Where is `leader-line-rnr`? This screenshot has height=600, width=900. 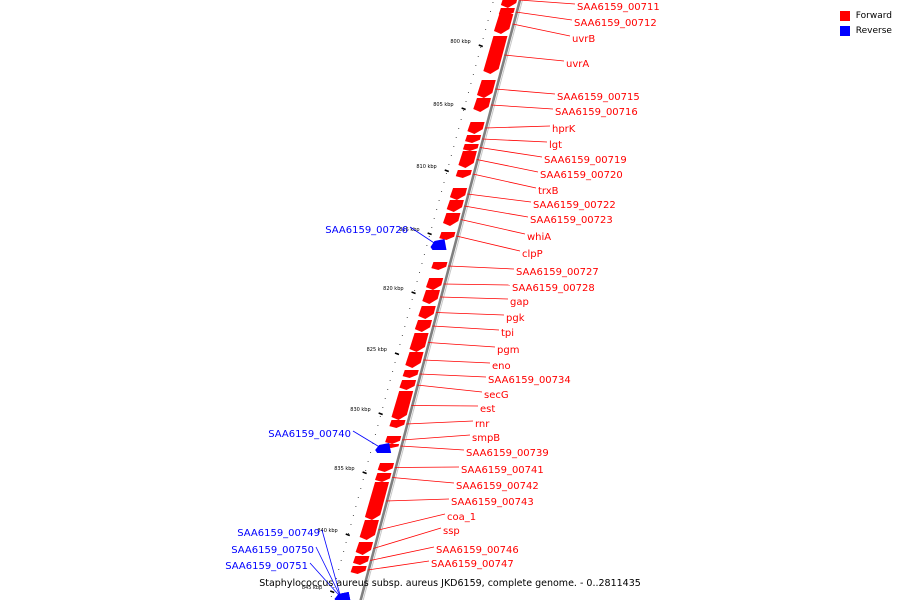
leader-line-rnr is located at coordinates (440, 422).